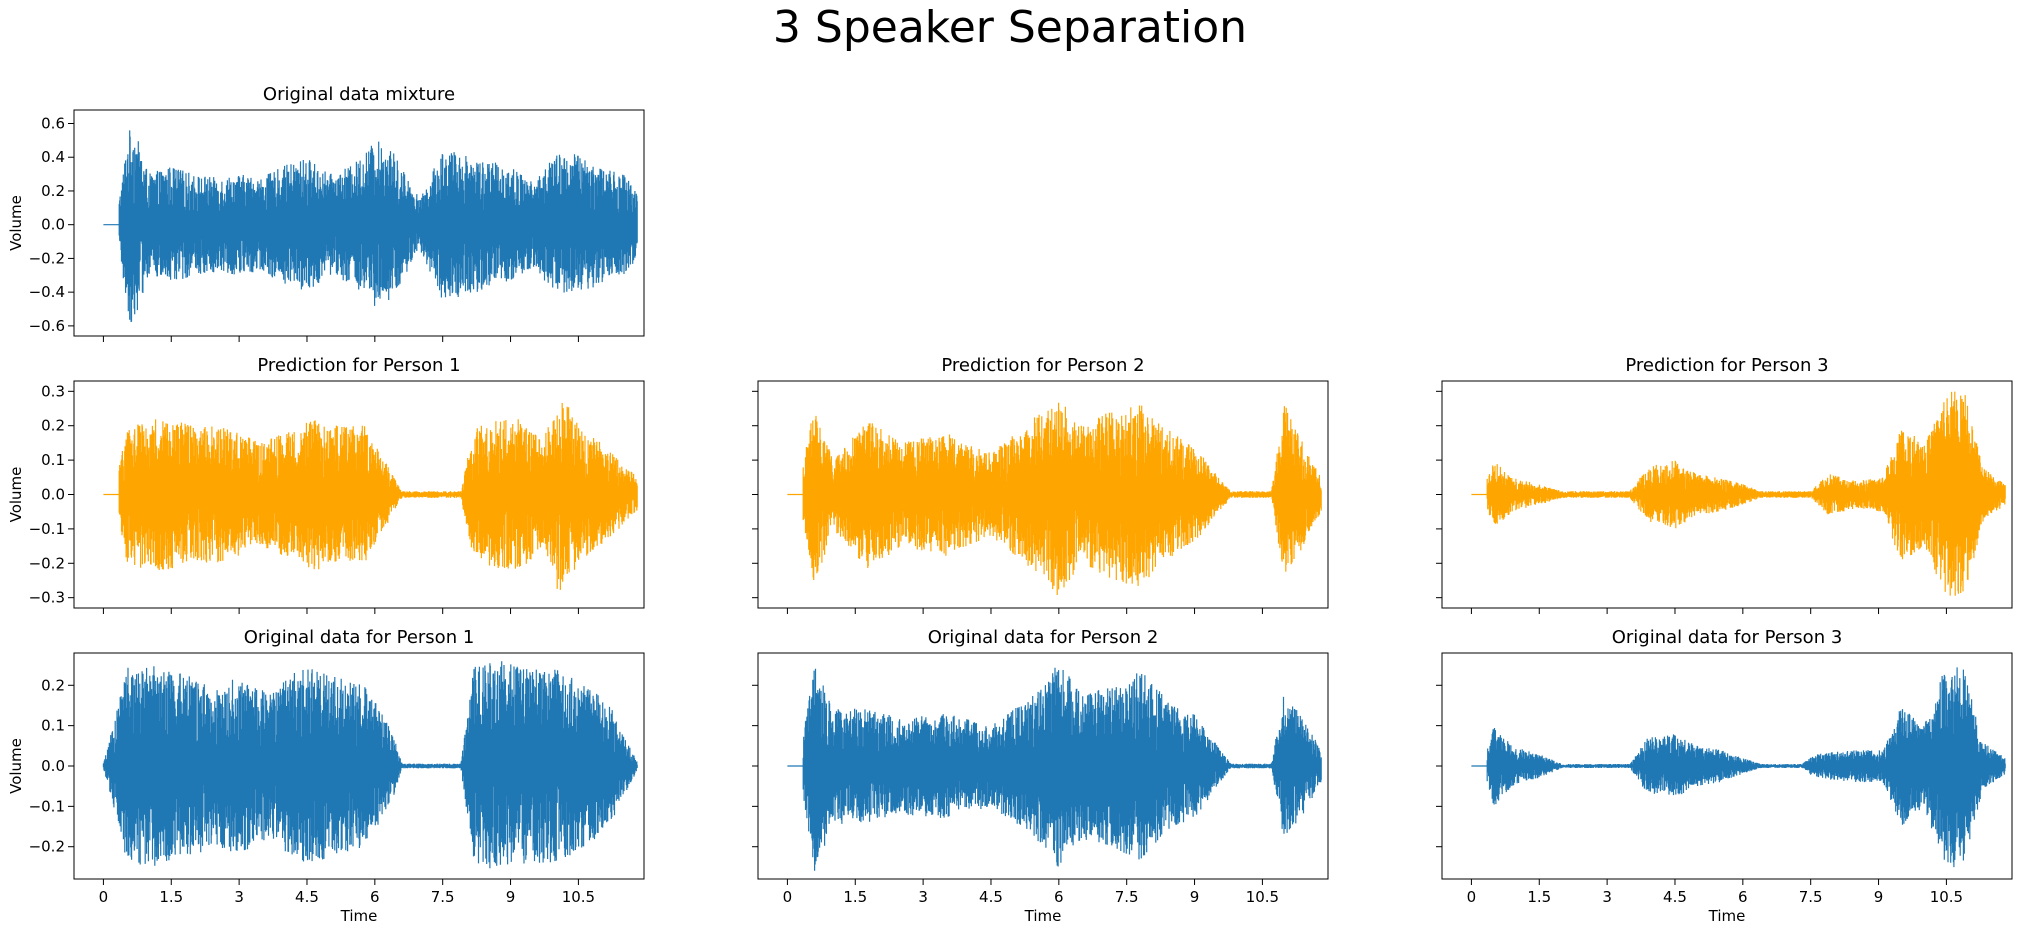  Describe the element at coordinates (370, 226) in the screenshot. I see `waveform-mix` at that location.